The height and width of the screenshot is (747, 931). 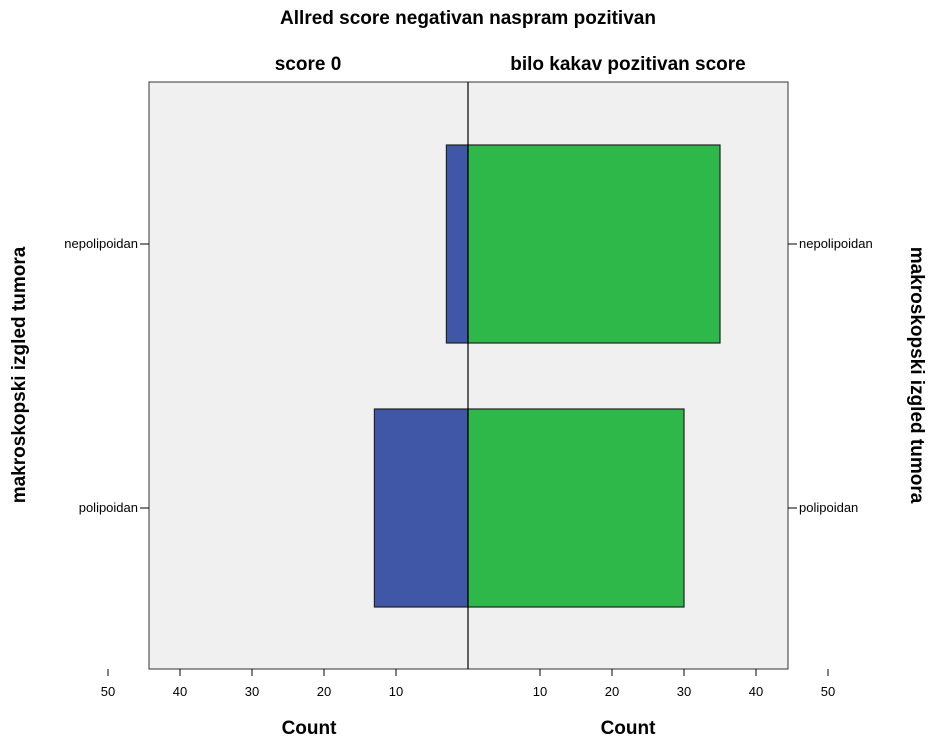 I want to click on category-label-right: polipoidan, so click(x=828, y=507).